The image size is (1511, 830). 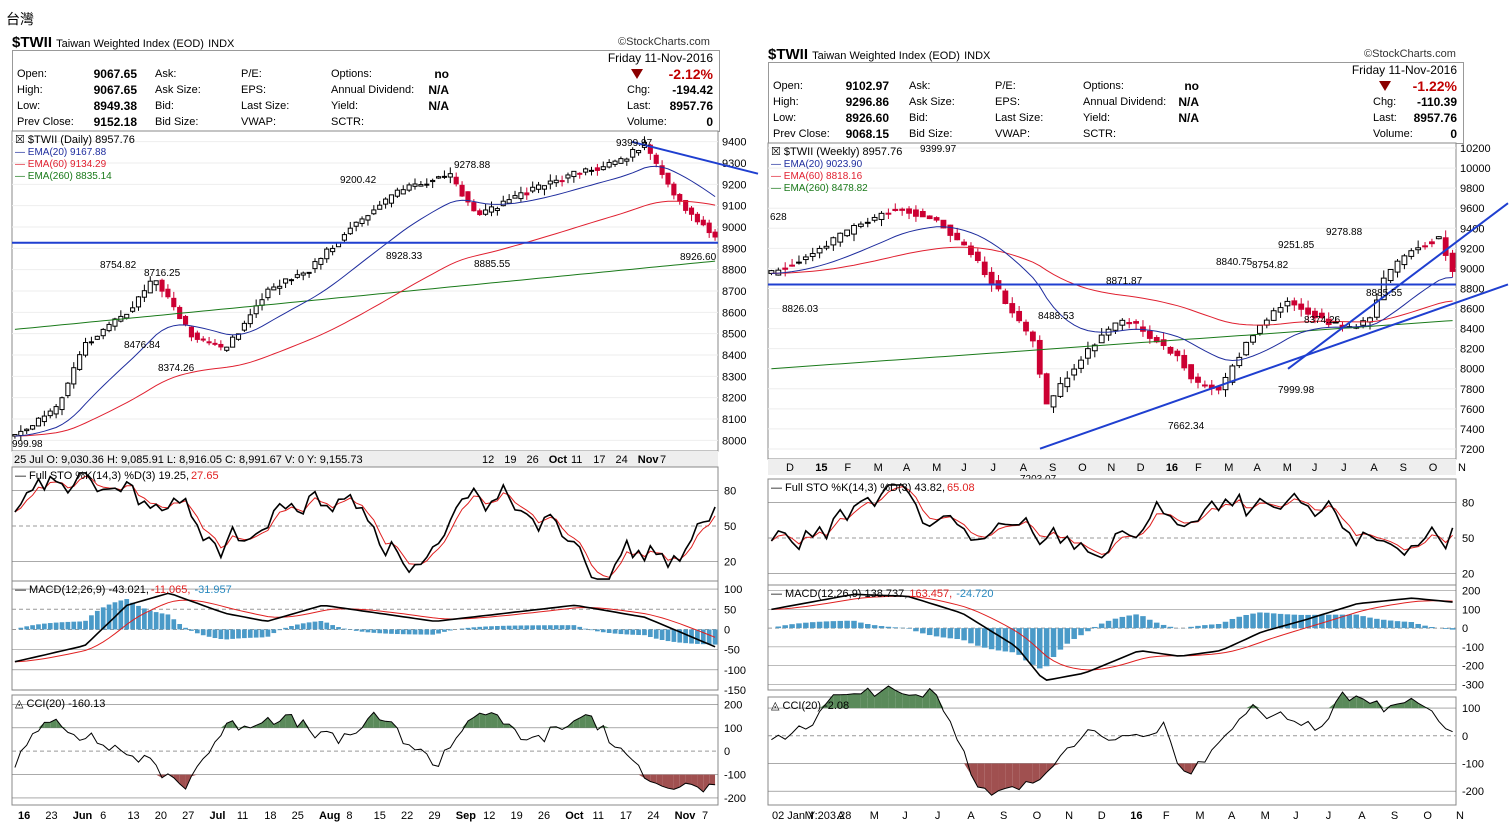 I want to click on bottom-date-label: Jul, so click(x=218, y=816).